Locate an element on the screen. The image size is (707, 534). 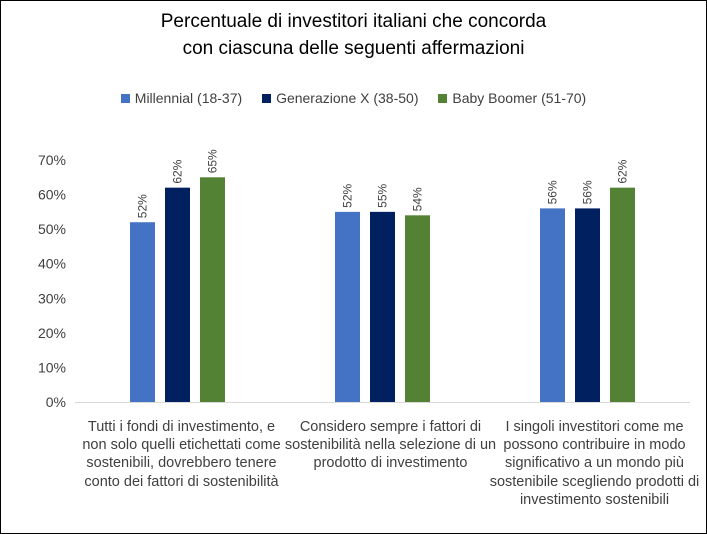
legend-label-generazione-x: Generazione X (38-50) is located at coordinates (347, 98).